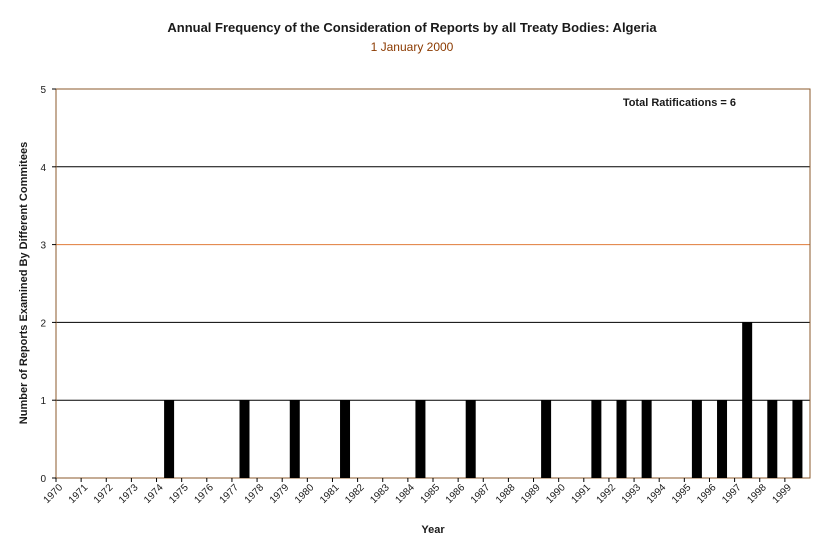 This screenshot has width=824, height=554. I want to click on bar-1992, so click(621, 439).